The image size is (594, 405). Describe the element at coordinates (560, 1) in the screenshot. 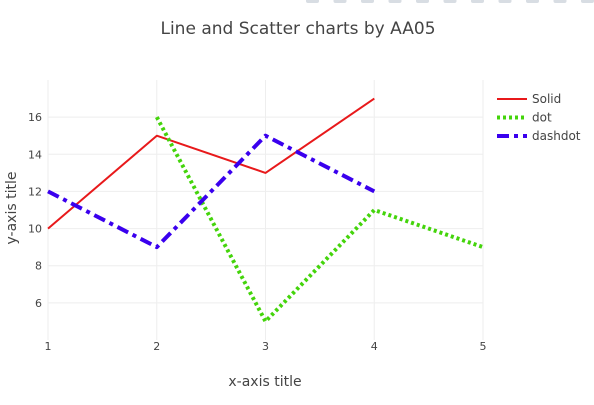

I see `hover-compare-icon` at that location.